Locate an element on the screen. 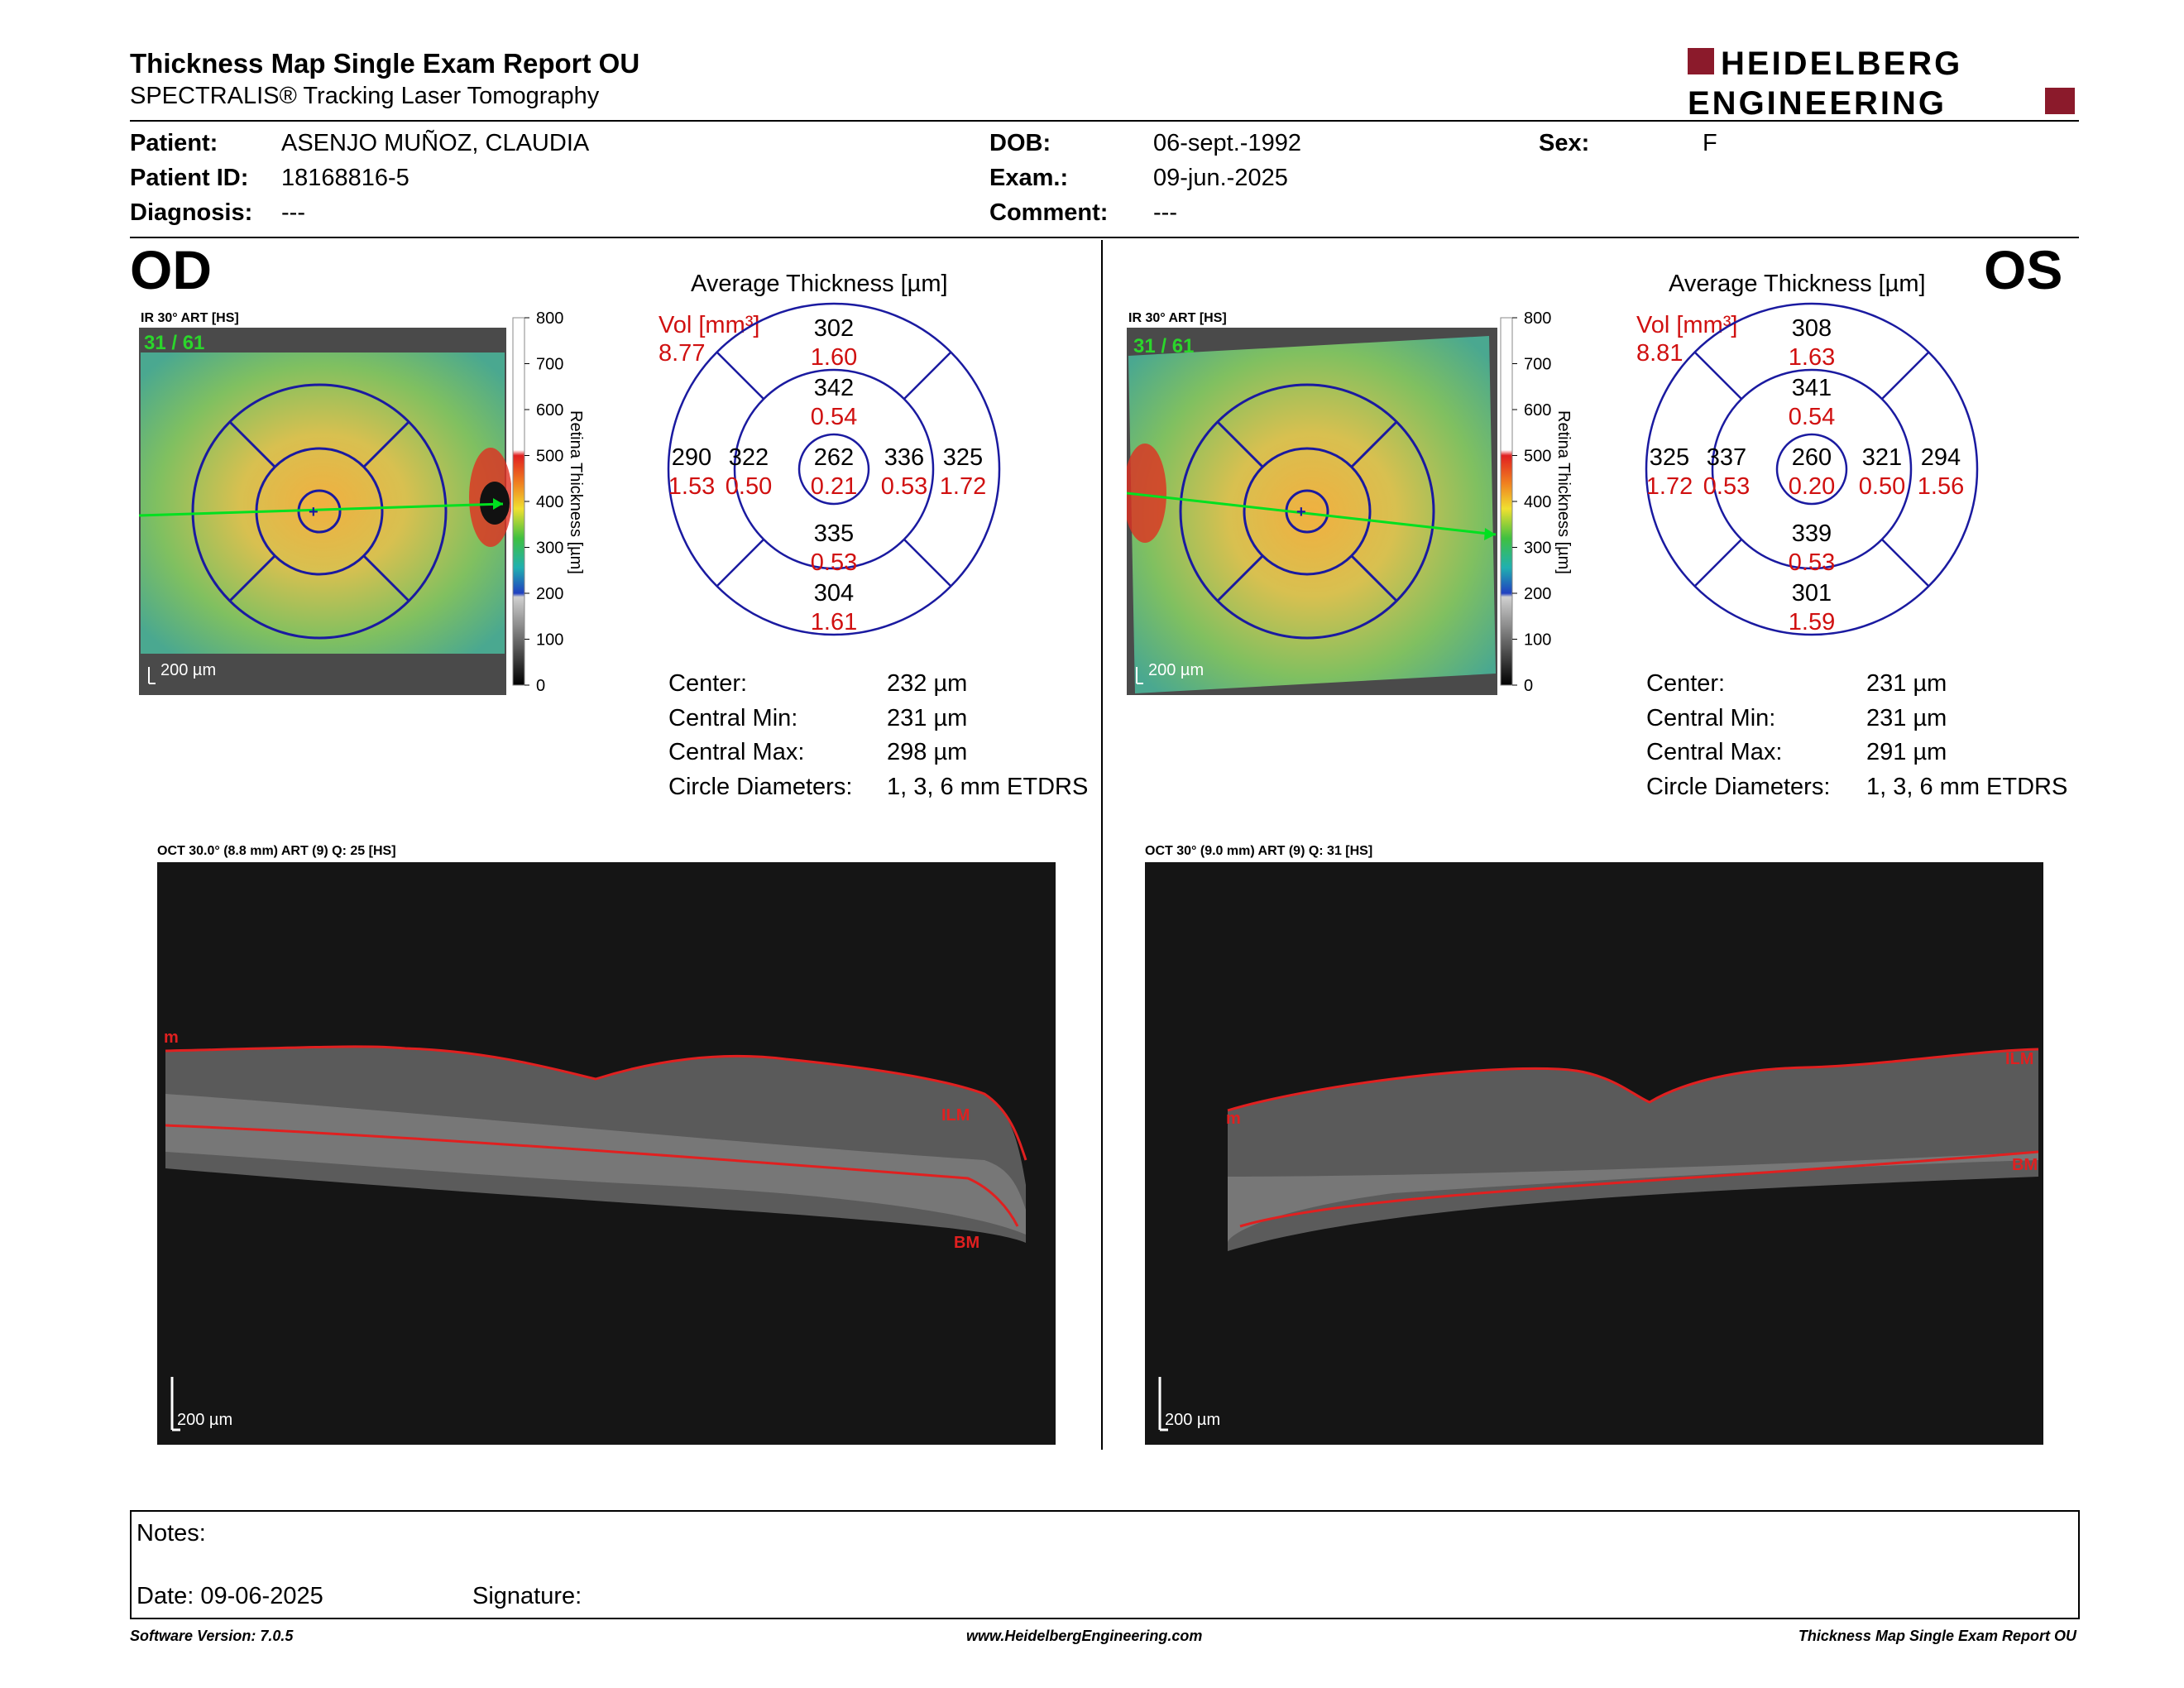 The height and width of the screenshot is (1688, 2184). colorbar-tick-label: 300 is located at coordinates (549, 548).